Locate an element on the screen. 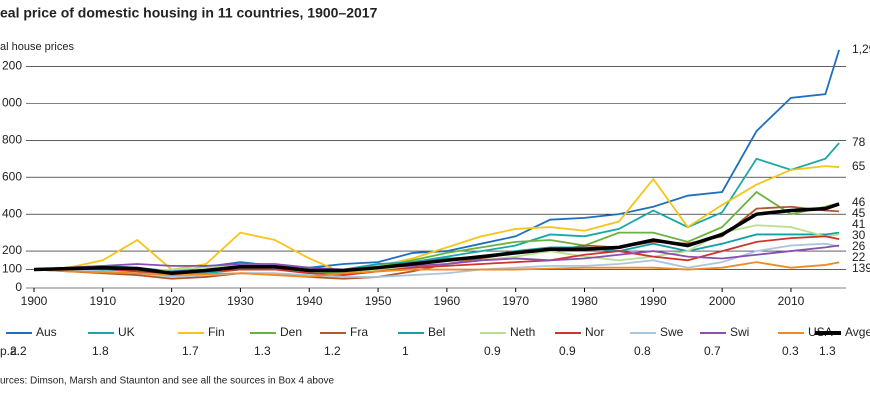 The image size is (870, 418). end-label: 26 is located at coordinates (859, 246).